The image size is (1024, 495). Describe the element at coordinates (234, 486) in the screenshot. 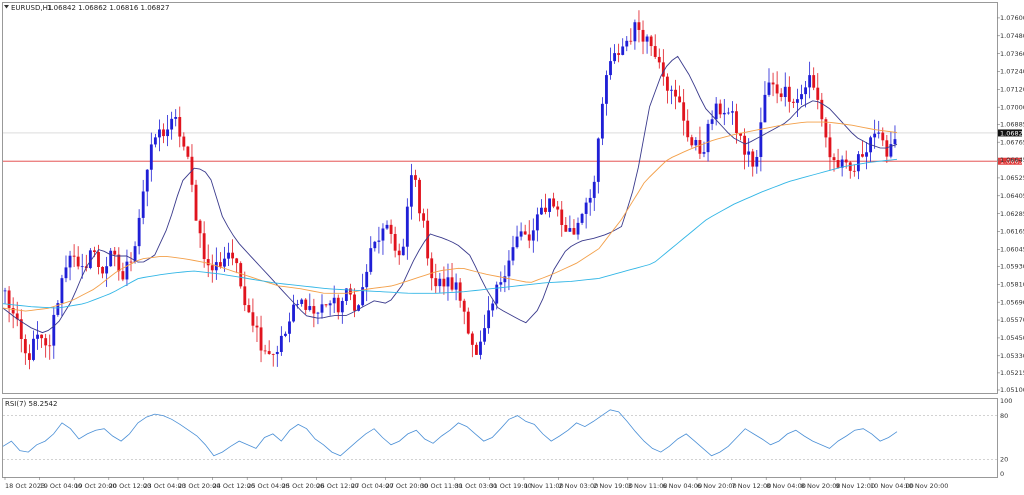

I see `time-tick-label: 24 Oct 12:00` at that location.